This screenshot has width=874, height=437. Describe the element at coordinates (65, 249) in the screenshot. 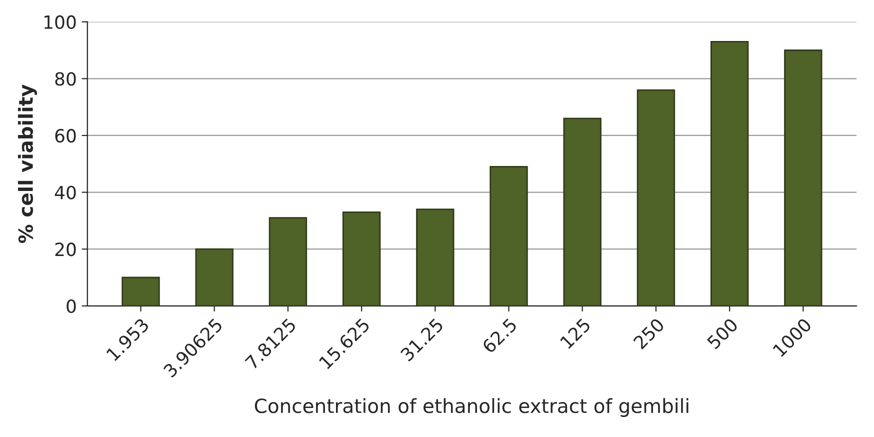

I see `y-tick-label: 20` at that location.